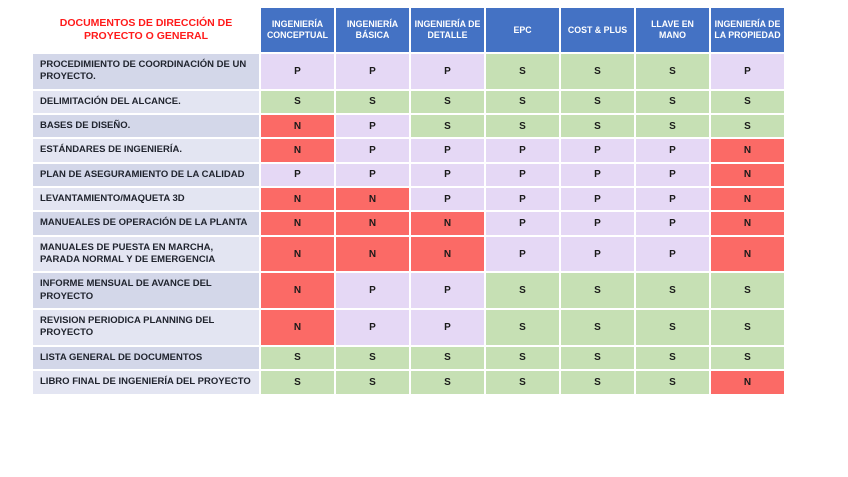 Image resolution: width=848 pixels, height=477 pixels. What do you see at coordinates (747, 30) in the screenshot?
I see `column-header-cell: INGENIERÍA DE LA PROPIEDAD` at bounding box center [747, 30].